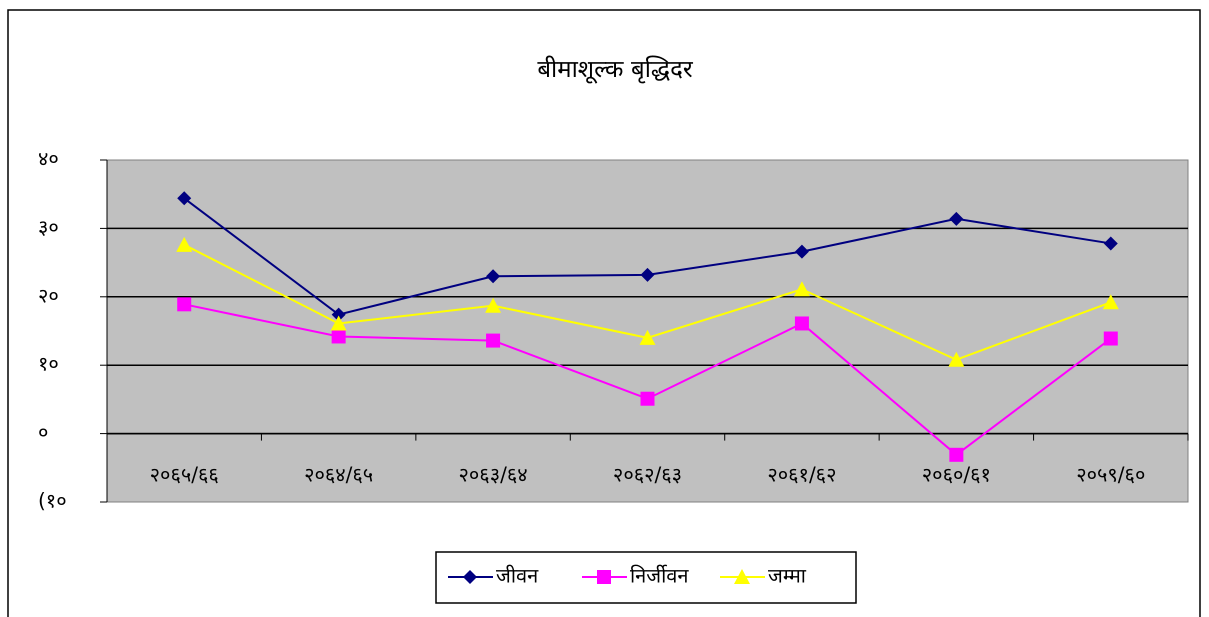 The height and width of the screenshot is (617, 1209). I want to click on y-tick-label: (१०, so click(52, 501).